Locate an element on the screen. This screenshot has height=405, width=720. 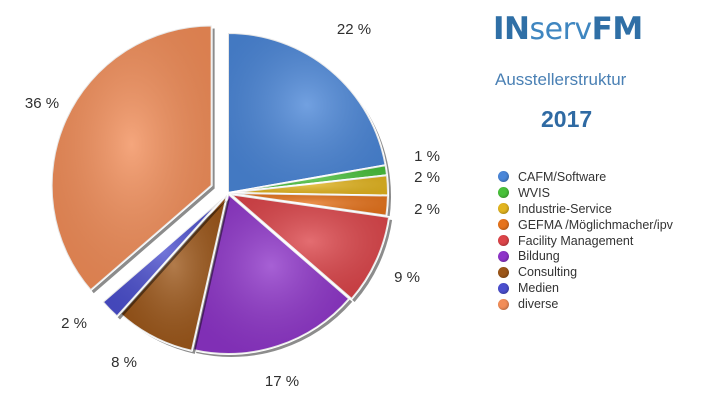
logo-part-fm: FM is located at coordinates (617, 29).